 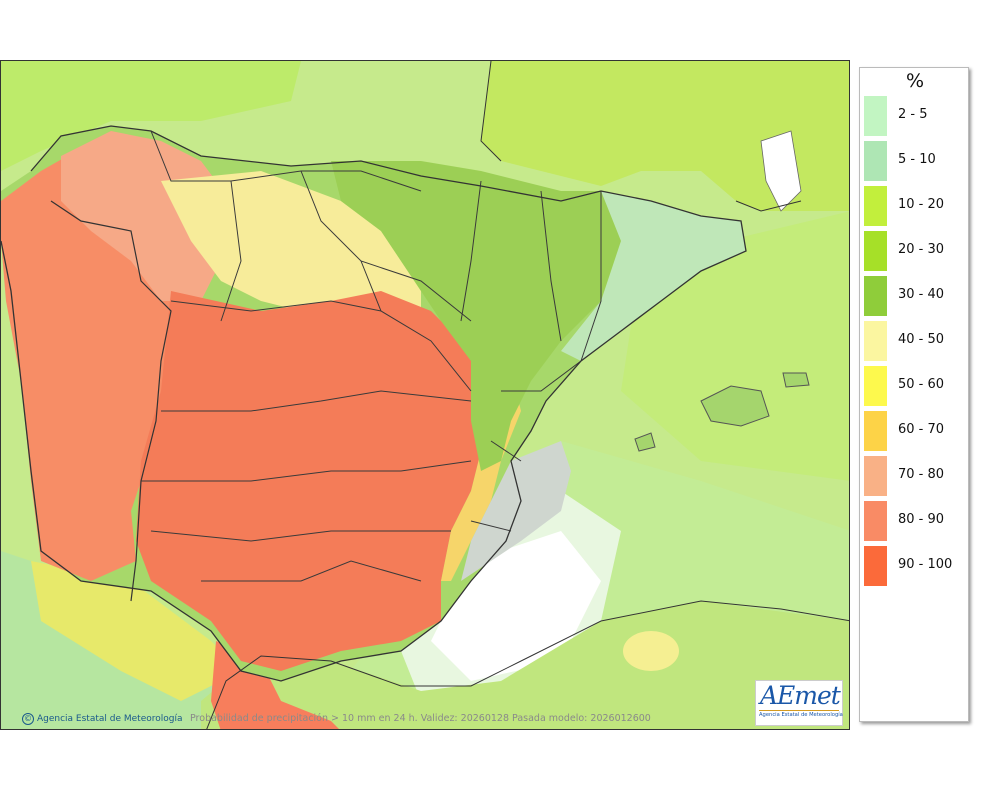 What do you see at coordinates (525, 665) in the screenshot?
I see `north-africa-land` at bounding box center [525, 665].